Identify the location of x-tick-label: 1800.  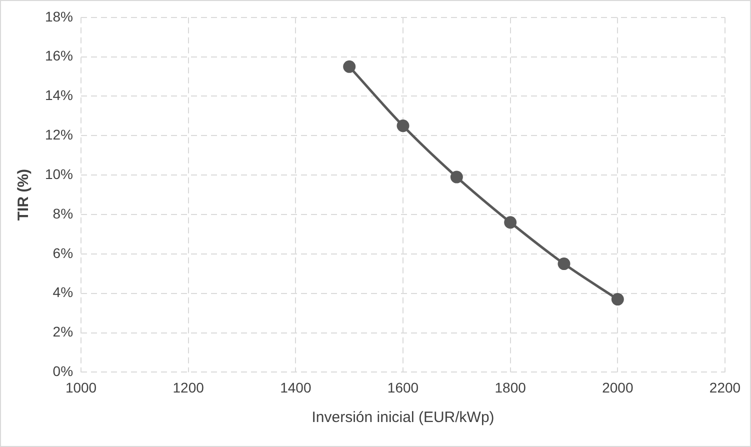
(510, 387).